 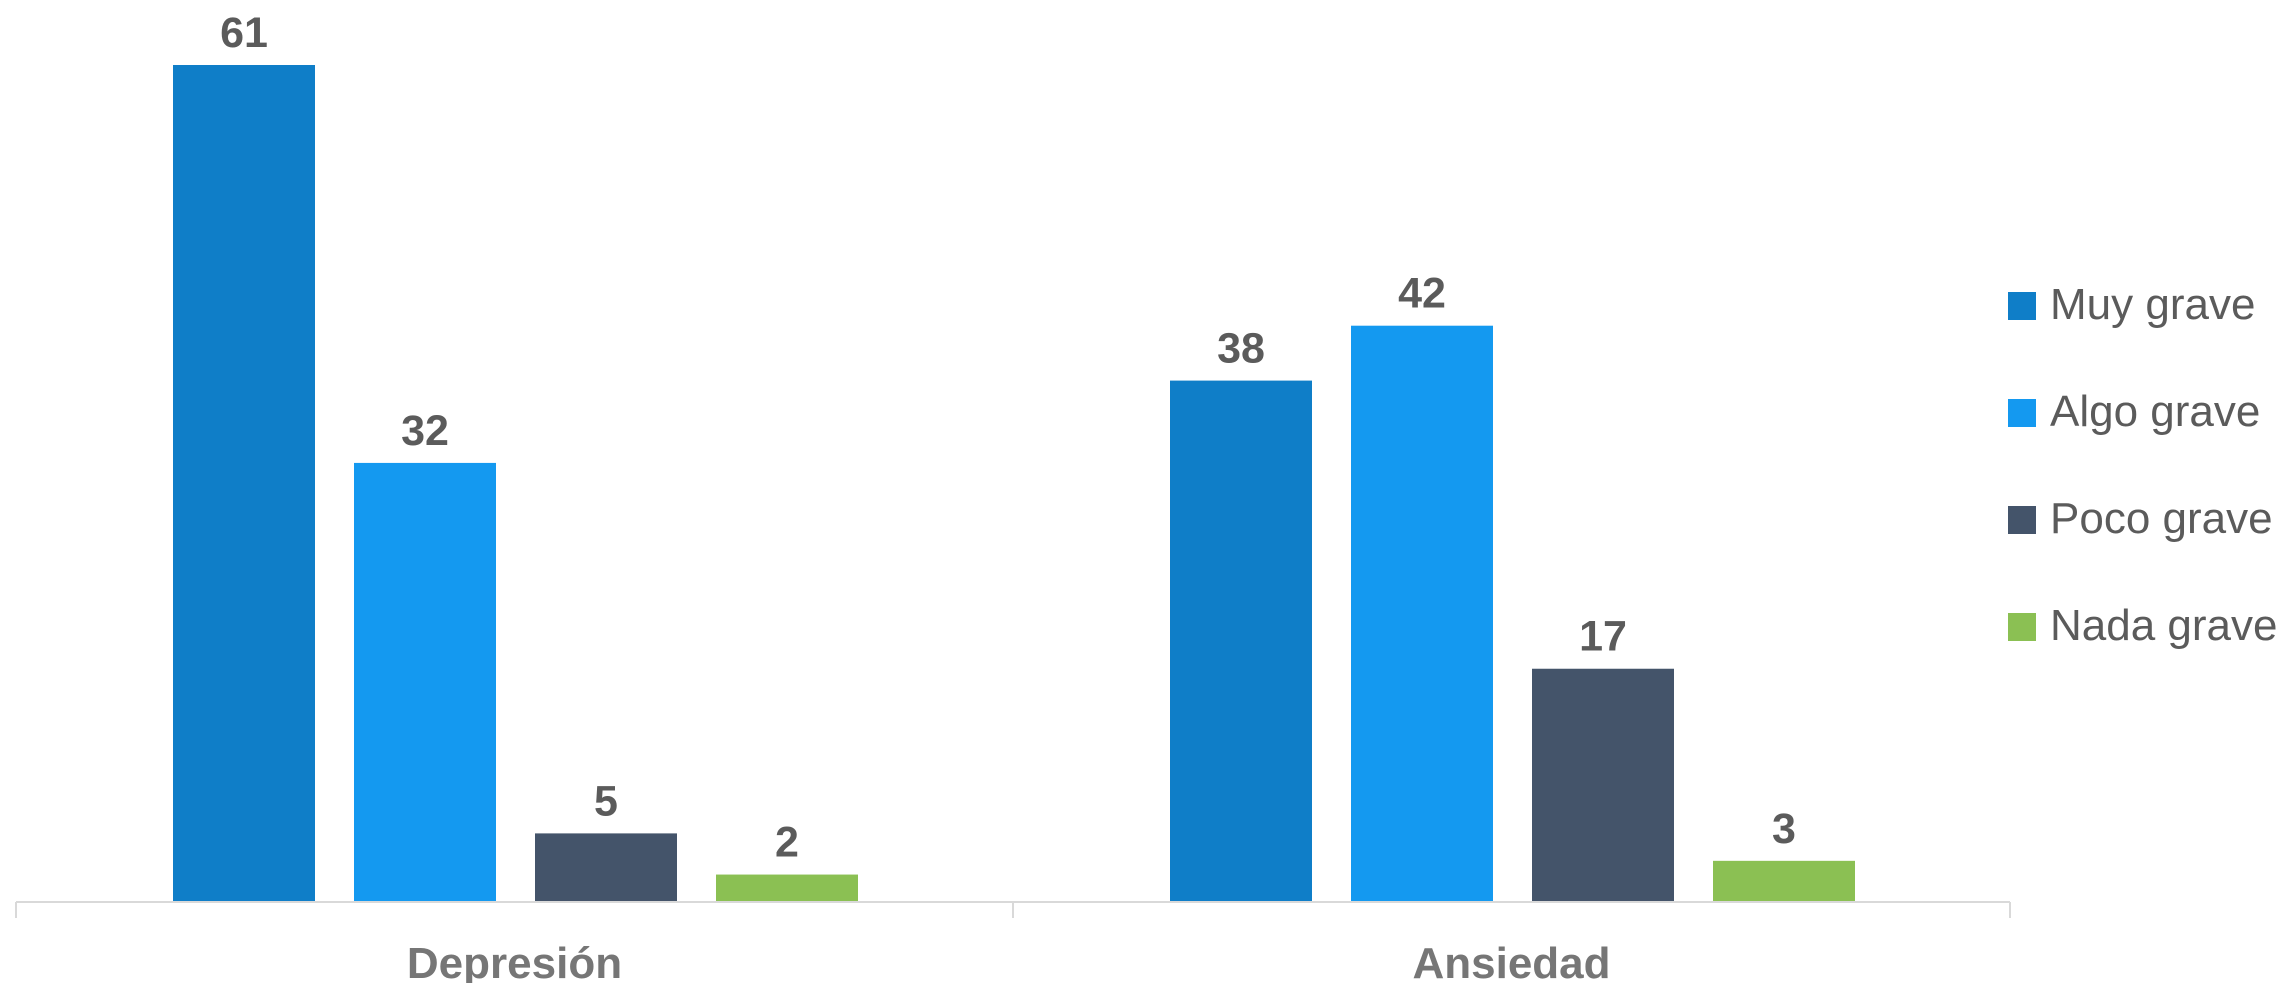 I want to click on legend-label-muy-grave: Muy grave, so click(x=2152, y=304).